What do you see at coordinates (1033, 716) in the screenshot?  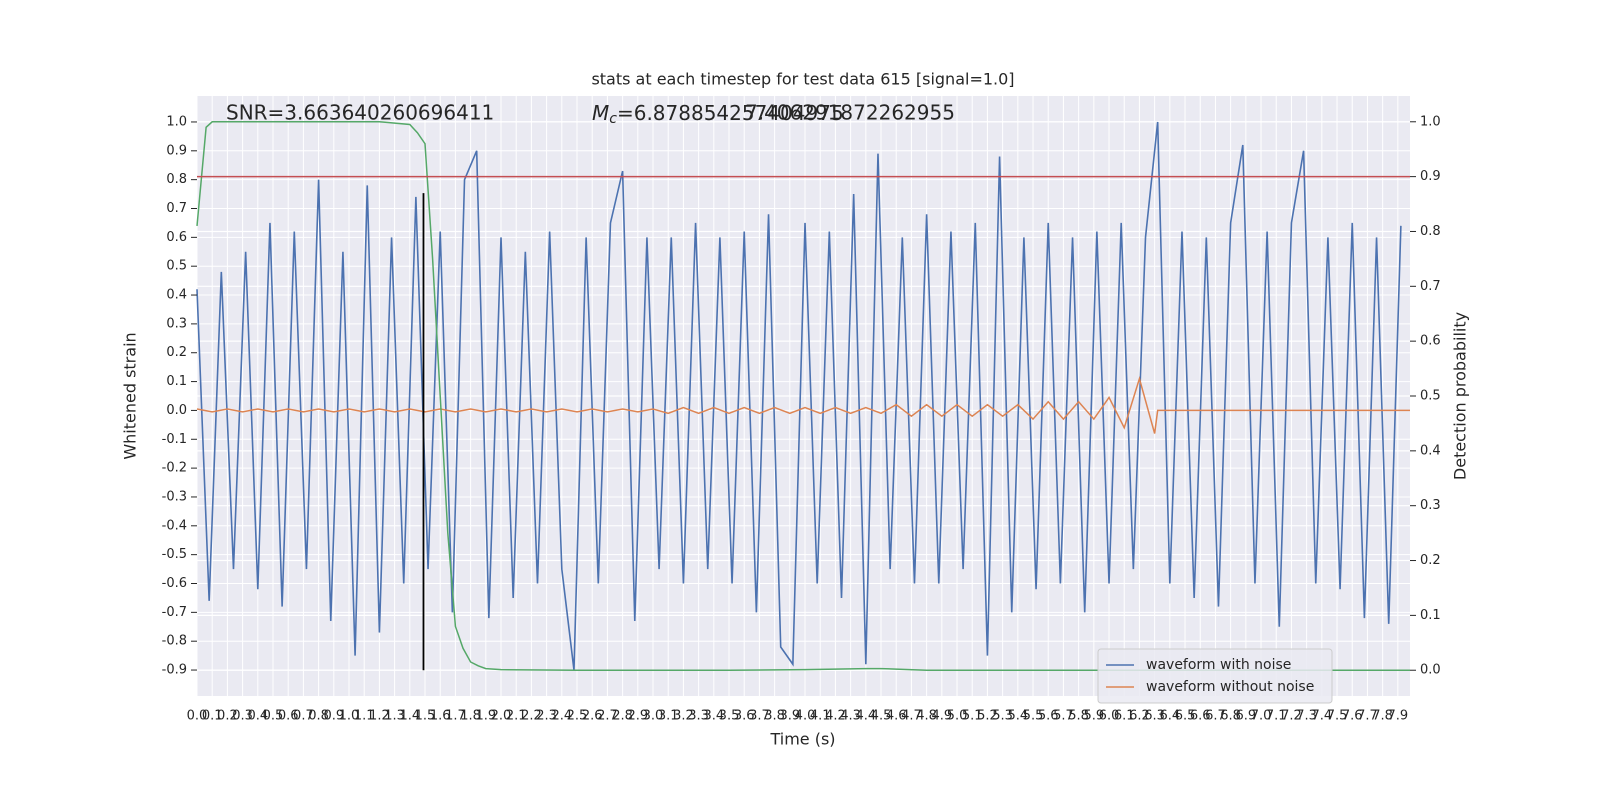 I see `x-tick-label: 5.5` at bounding box center [1033, 716].